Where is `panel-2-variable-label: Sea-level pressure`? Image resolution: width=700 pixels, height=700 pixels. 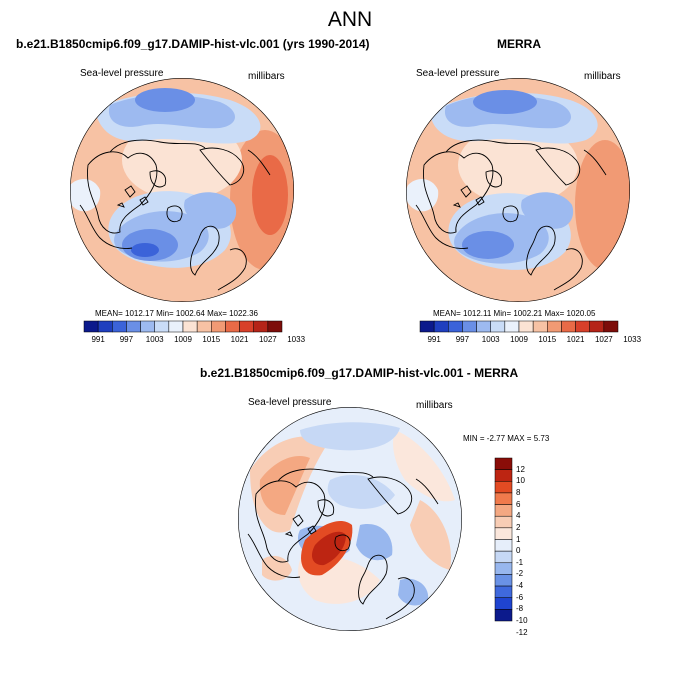 panel-2-variable-label: Sea-level pressure is located at coordinates (458, 73).